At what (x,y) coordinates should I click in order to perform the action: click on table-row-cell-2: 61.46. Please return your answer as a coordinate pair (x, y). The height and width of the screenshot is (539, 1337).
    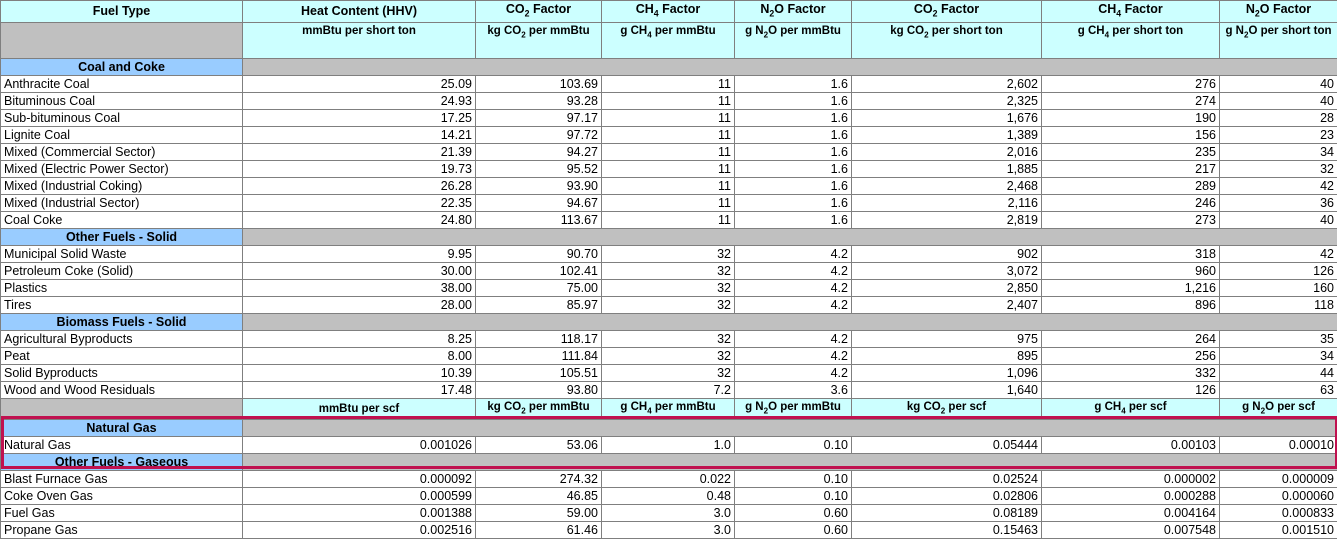
    Looking at the image, I should click on (539, 529).